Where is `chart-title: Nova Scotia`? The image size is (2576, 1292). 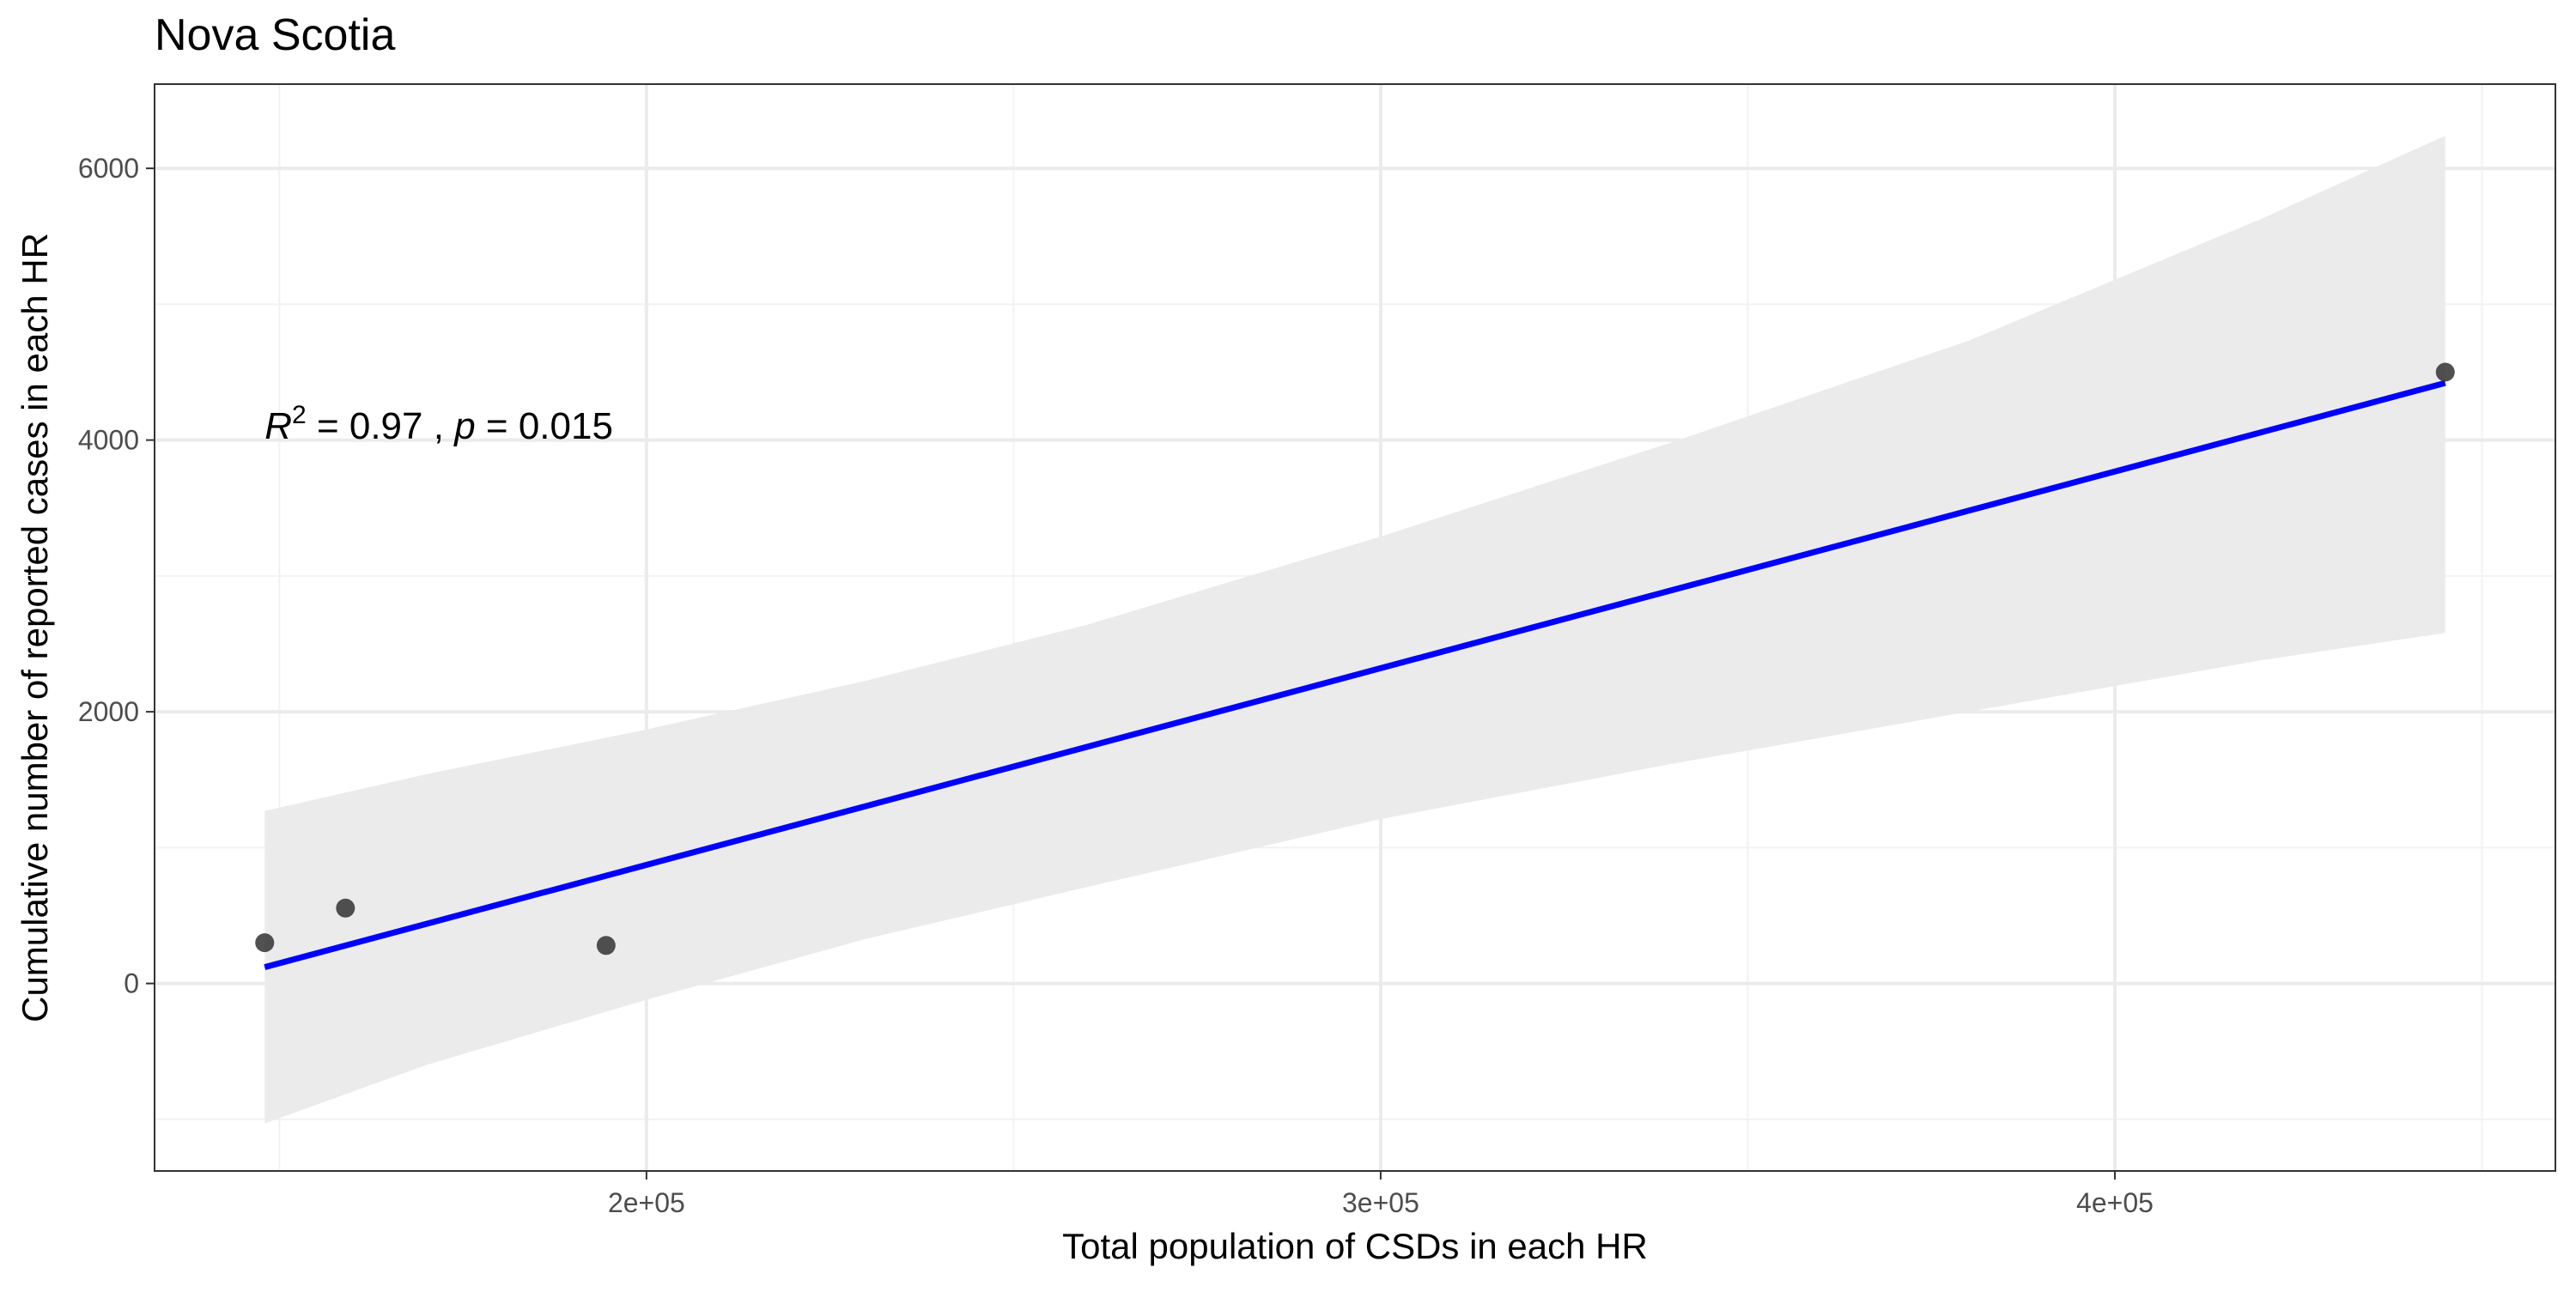 chart-title: Nova Scotia is located at coordinates (275, 35).